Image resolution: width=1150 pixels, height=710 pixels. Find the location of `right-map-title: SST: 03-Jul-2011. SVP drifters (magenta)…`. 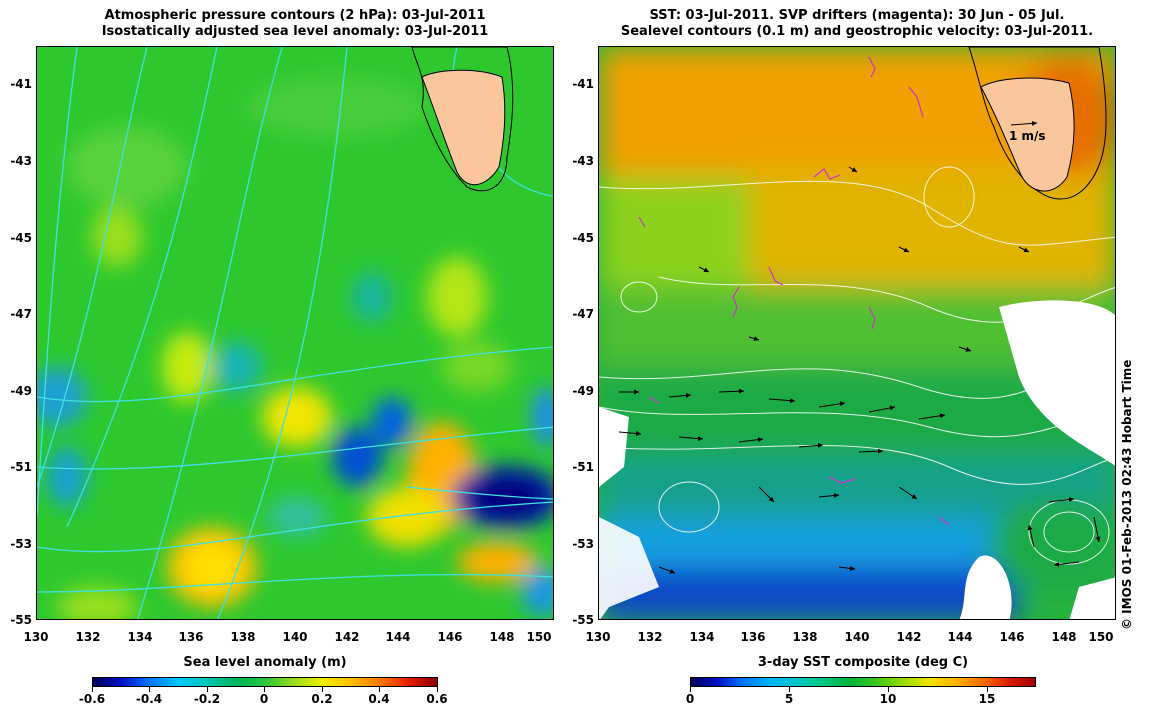

right-map-title: SST: 03-Jul-2011. SVP drifters (magenta)… is located at coordinates (857, 24).